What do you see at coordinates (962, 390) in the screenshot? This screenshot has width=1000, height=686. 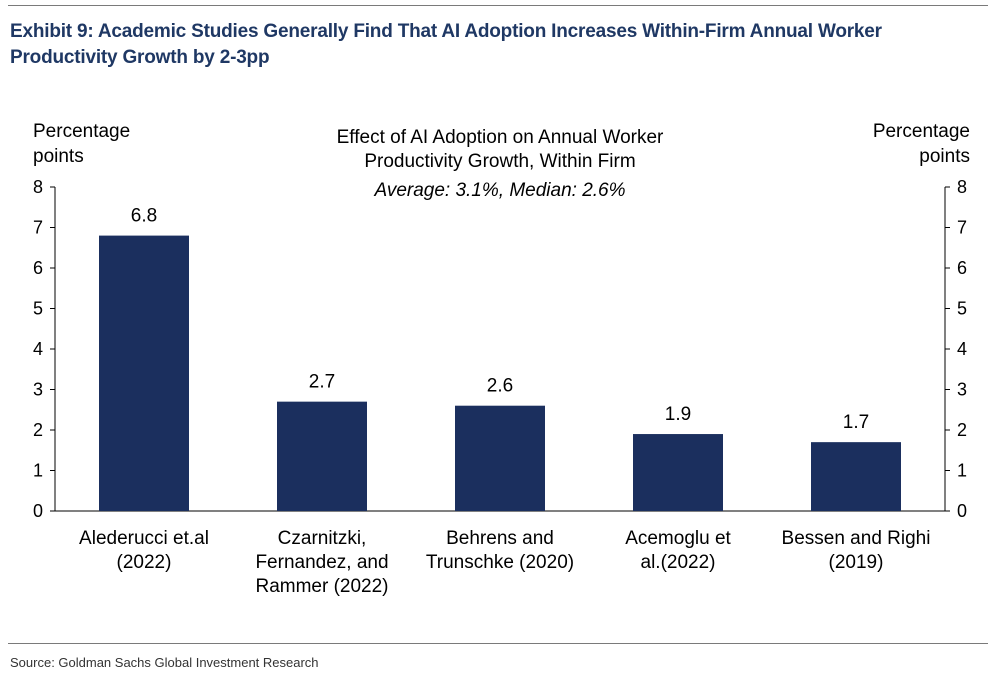 I see `right-y-tick-label: 3` at bounding box center [962, 390].